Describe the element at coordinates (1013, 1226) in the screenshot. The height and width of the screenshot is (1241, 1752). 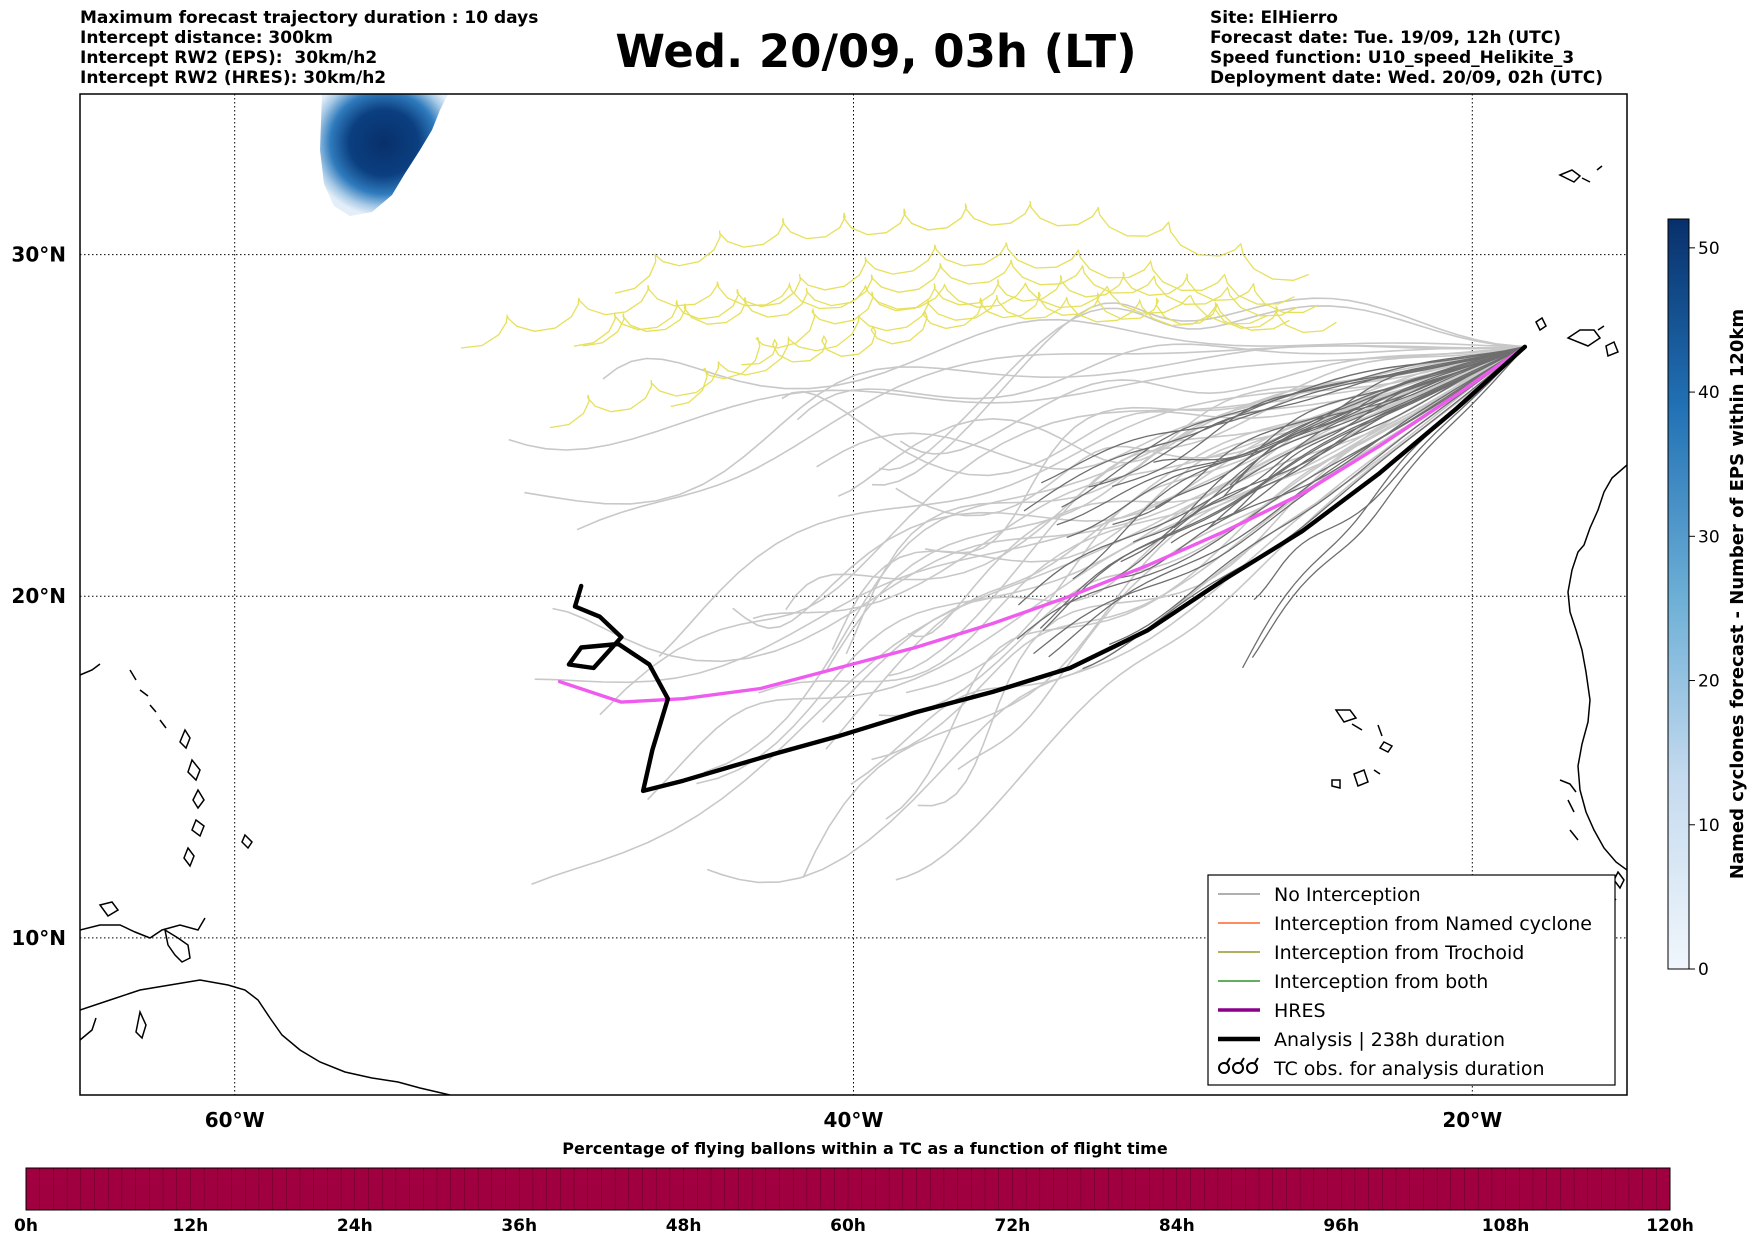
I see `bottom-bar-tick-label: 72h` at that location.